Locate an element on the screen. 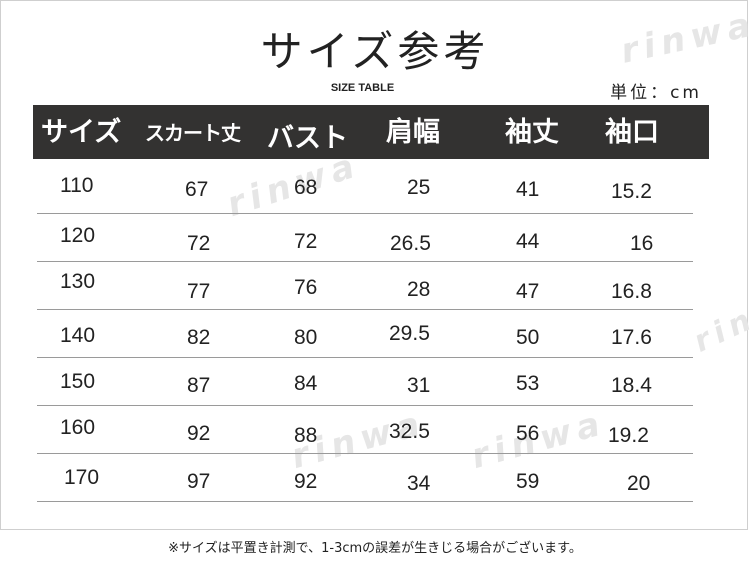 This screenshot has height=563, width=750. table-row: 130 77 76 28 47 16.8 is located at coordinates (365, 286).